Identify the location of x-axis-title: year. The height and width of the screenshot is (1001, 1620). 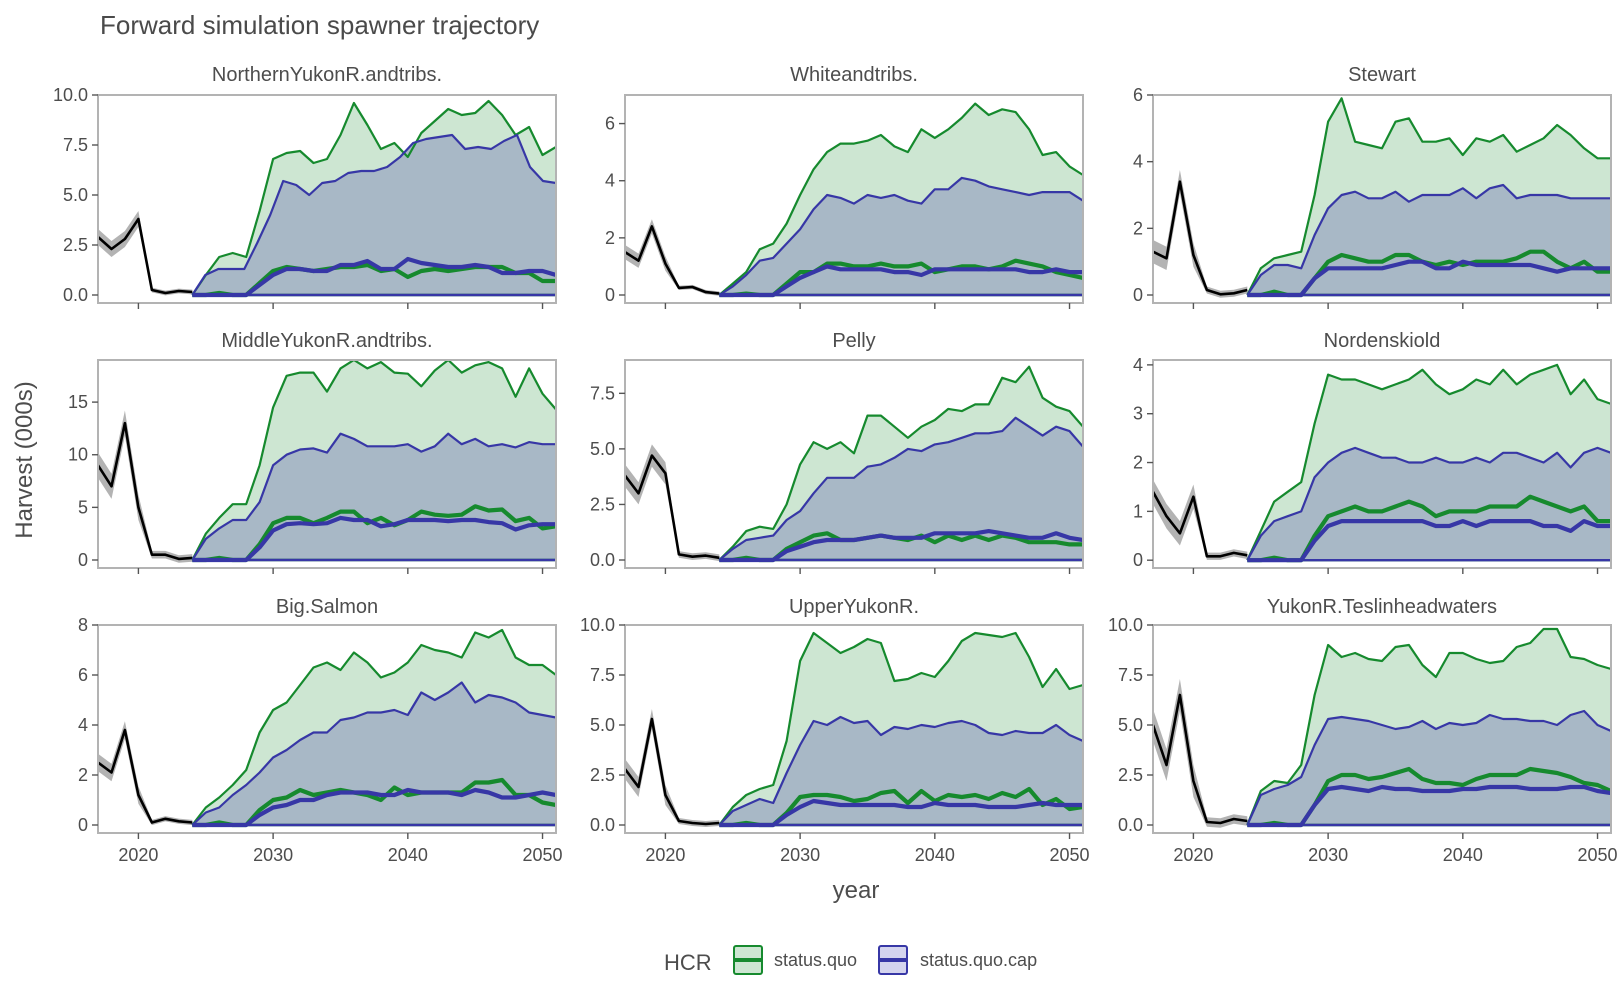
(856, 890).